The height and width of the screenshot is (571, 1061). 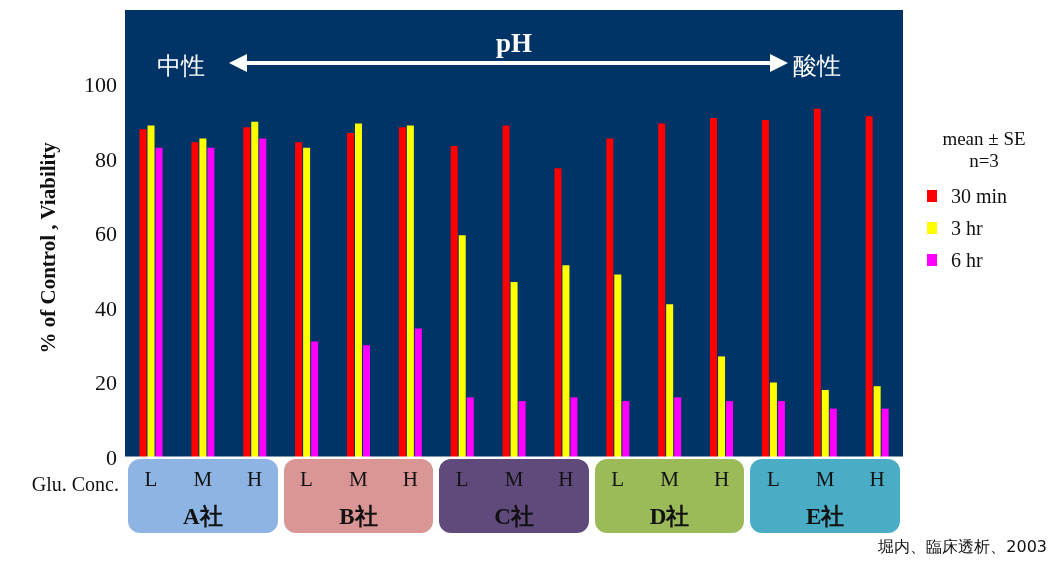 What do you see at coordinates (106, 159) in the screenshot?
I see `y-tick-label: 80` at bounding box center [106, 159].